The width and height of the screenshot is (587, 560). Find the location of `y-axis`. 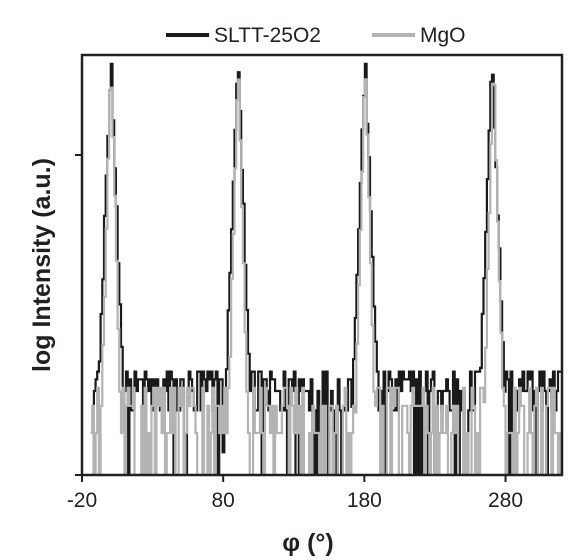

y-axis is located at coordinates (78, 315).